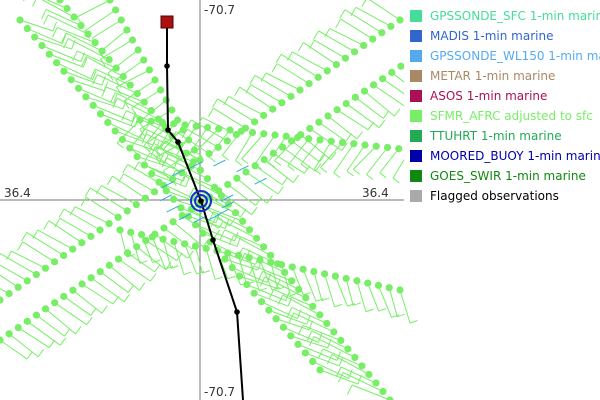 This screenshot has width=600, height=400. I want to click on legend-item: SFMR_AFRC adjusted to sfc, so click(498, 116).